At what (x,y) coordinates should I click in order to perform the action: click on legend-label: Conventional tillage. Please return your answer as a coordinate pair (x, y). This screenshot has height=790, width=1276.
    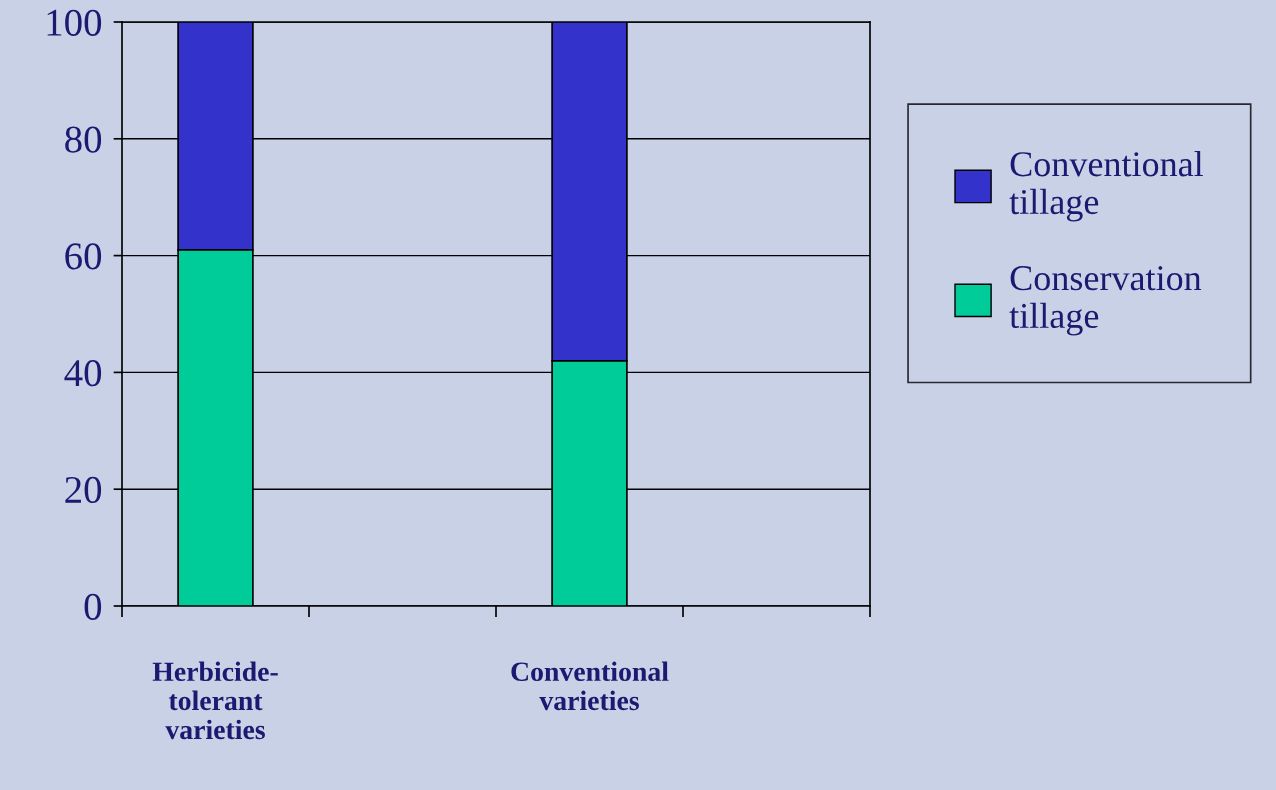
    Looking at the image, I should click on (1106, 186).